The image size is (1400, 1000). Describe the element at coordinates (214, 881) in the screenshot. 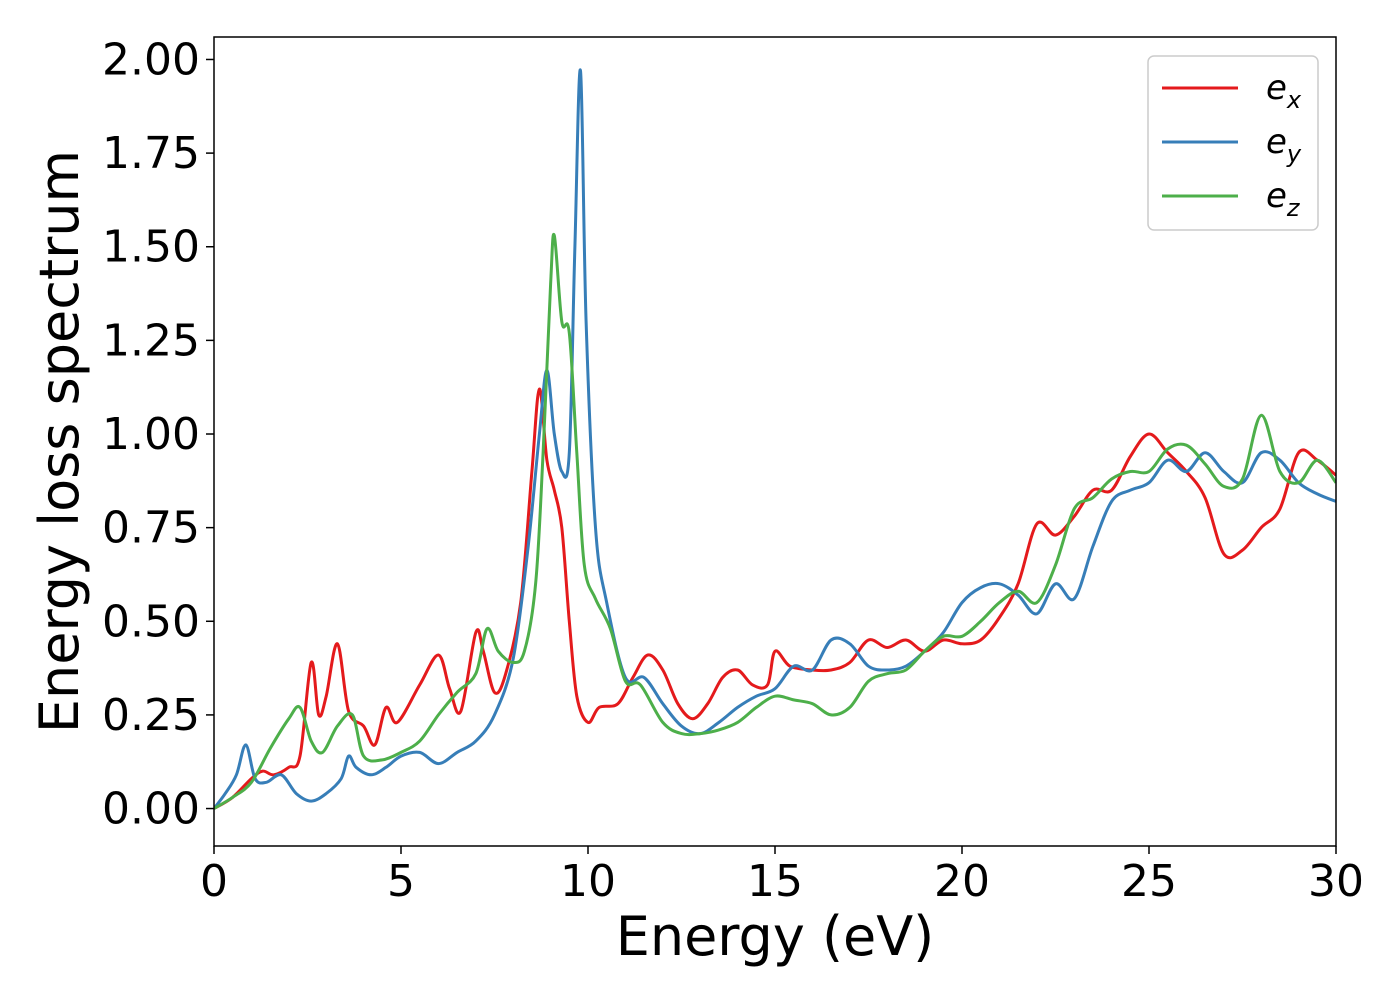

I see `x-tick-label: 0` at that location.